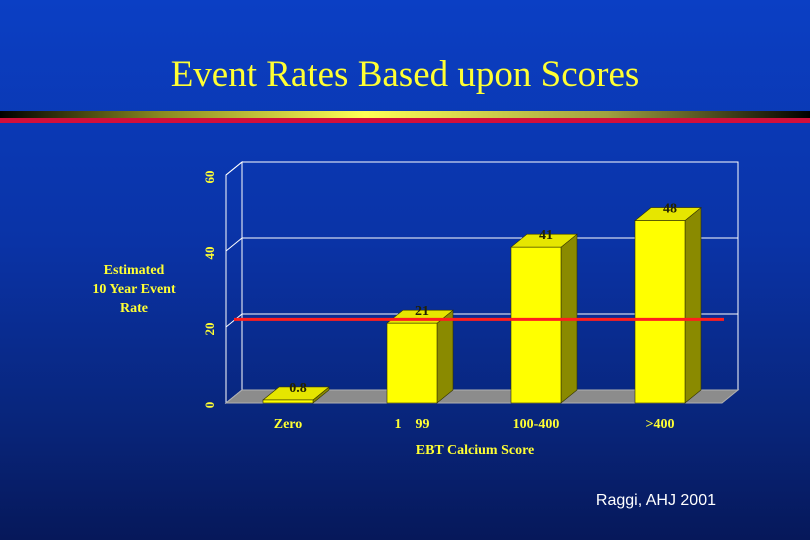 The height and width of the screenshot is (540, 810). Describe the element at coordinates (234, 282) in the screenshot. I see `left-wall` at that location.